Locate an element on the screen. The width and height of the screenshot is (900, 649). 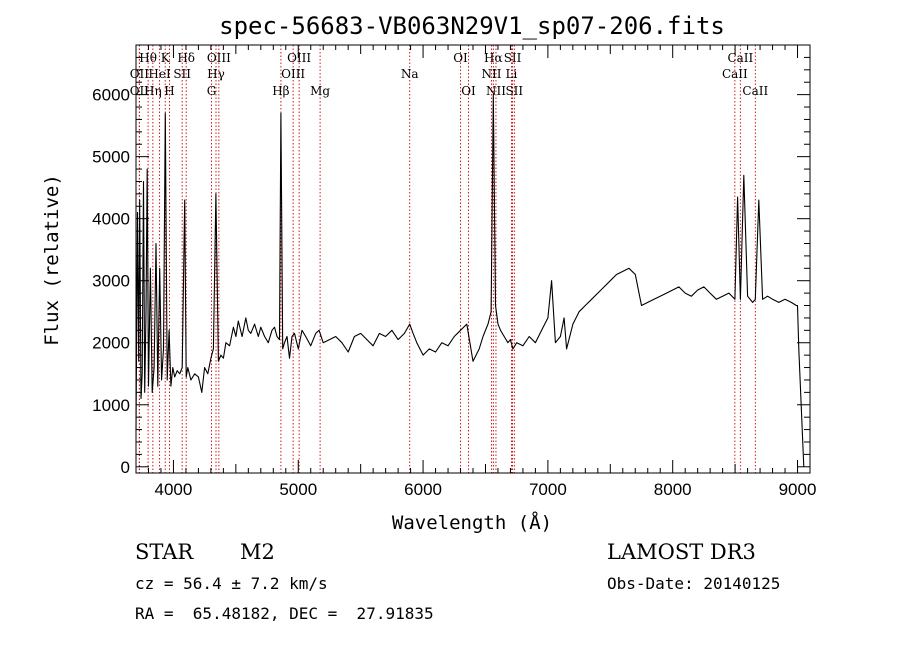
observation-date: Obs-Date: 20140125 is located at coordinates (694, 583).